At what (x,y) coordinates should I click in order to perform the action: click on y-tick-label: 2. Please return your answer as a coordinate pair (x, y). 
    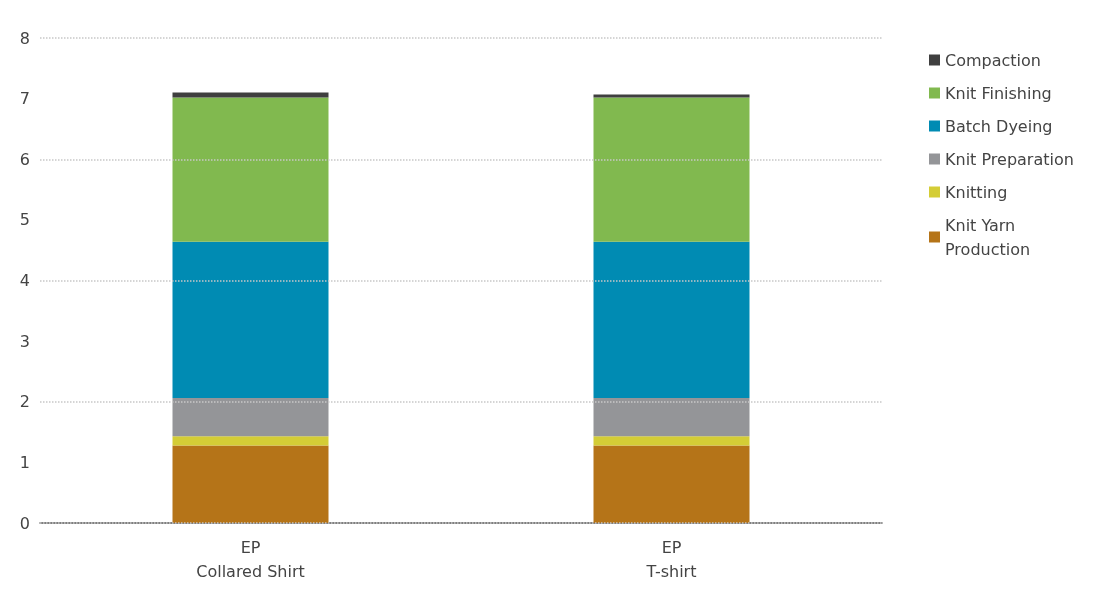
    Looking at the image, I should click on (24, 402).